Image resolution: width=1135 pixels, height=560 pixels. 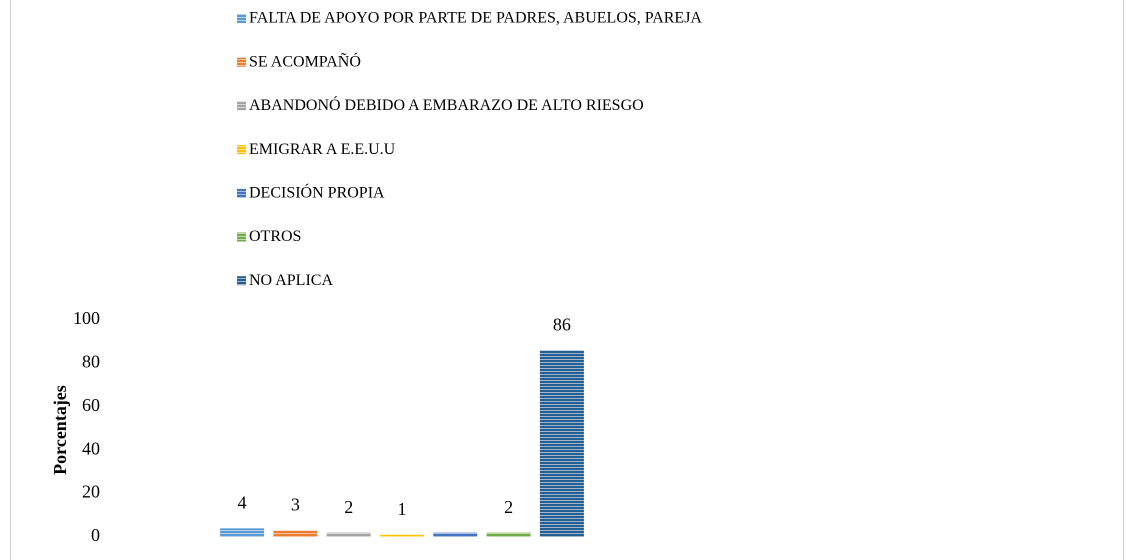 What do you see at coordinates (95, 535) in the screenshot?
I see `y-tick-label: 0` at bounding box center [95, 535].